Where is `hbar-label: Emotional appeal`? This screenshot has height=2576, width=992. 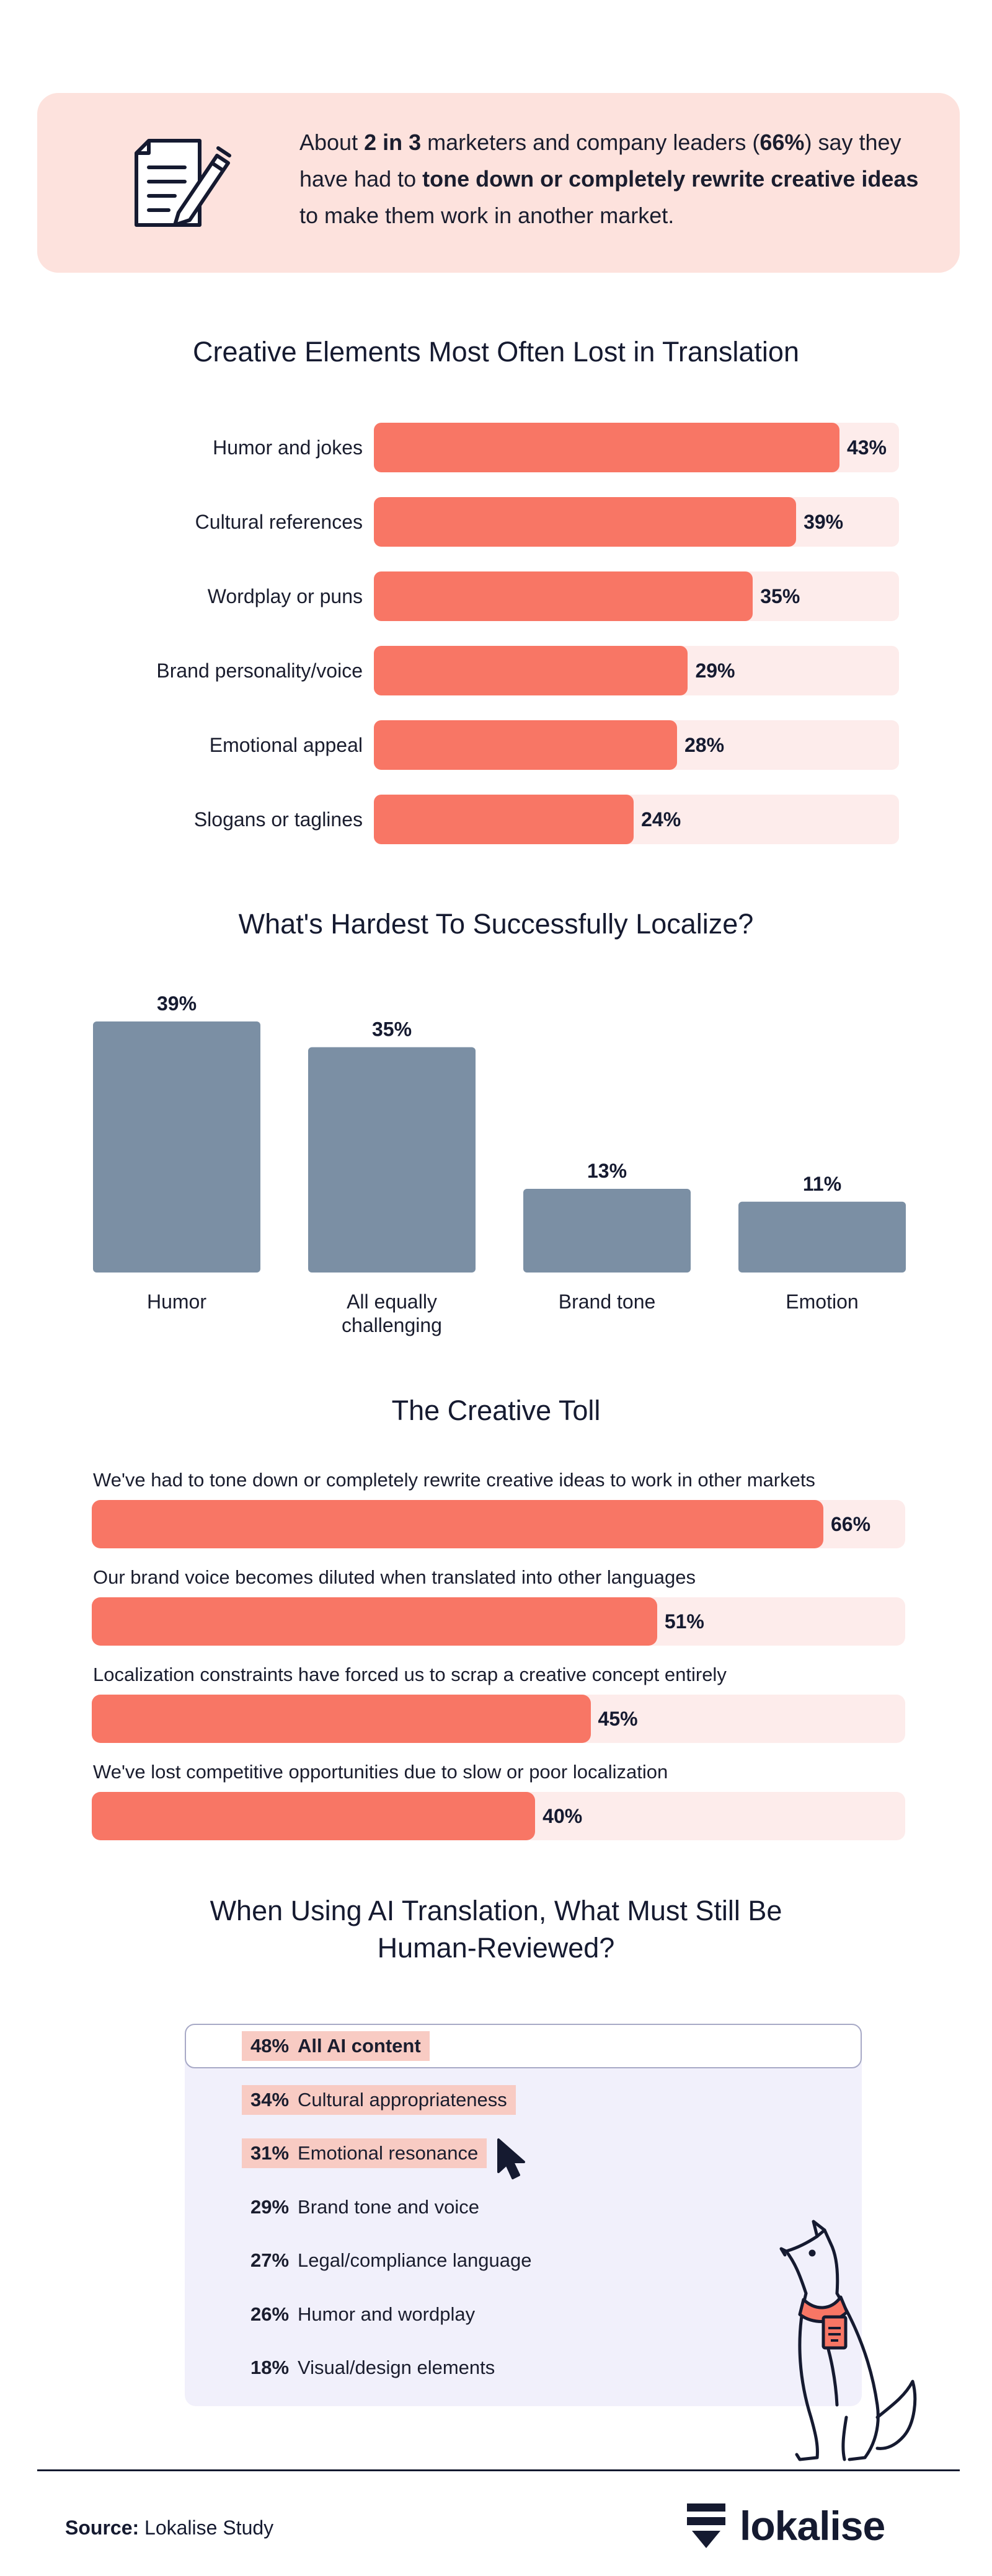 hbar-label: Emotional appeal is located at coordinates (286, 745).